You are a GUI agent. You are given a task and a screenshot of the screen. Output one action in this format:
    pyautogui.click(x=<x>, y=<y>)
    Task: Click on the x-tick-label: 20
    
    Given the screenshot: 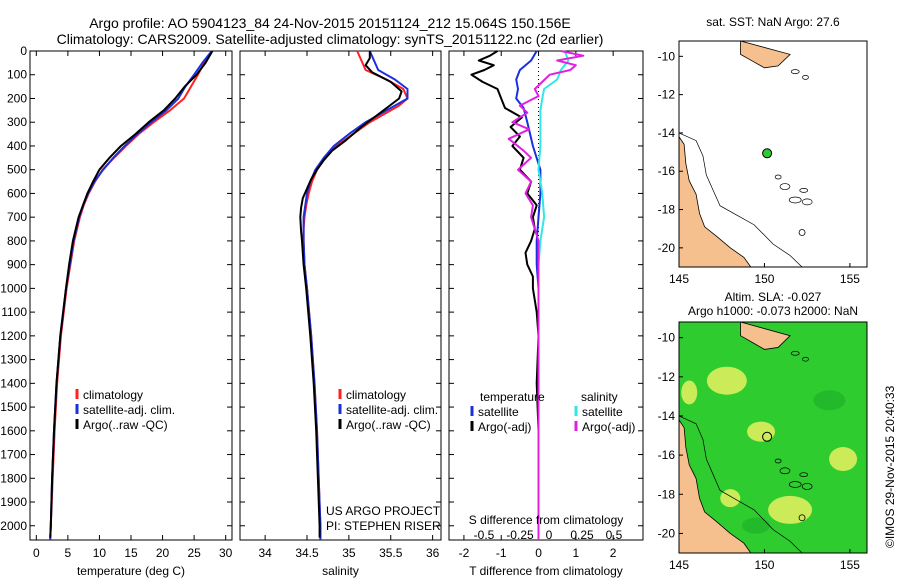 What is the action you would take?
    pyautogui.click(x=163, y=553)
    